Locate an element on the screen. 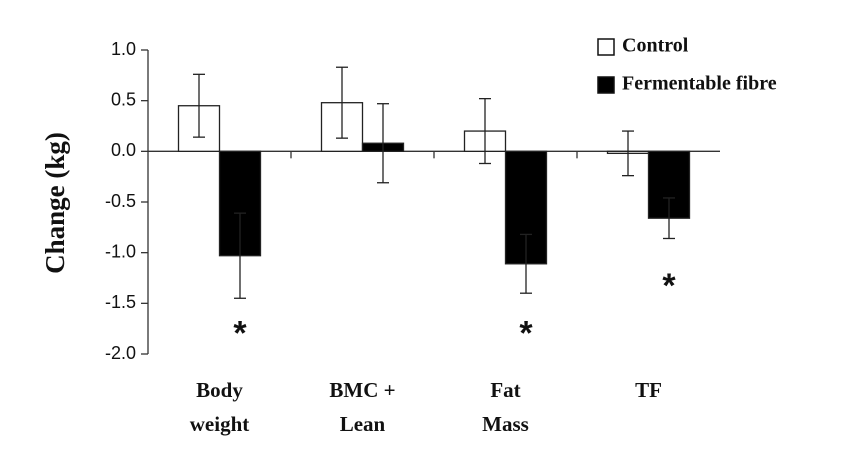 The image size is (849, 461). y-axis-label: Change (kg) is located at coordinates (55, 203).